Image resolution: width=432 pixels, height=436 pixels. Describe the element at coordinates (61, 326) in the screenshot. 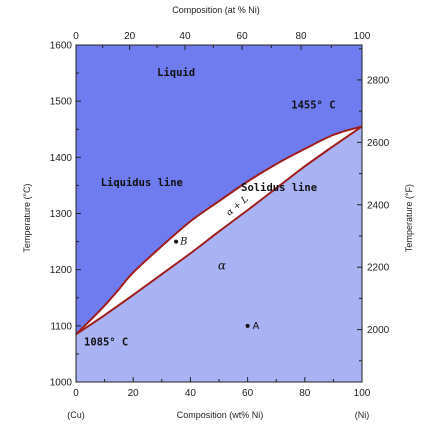

I see `left-tick-label: 1100` at that location.